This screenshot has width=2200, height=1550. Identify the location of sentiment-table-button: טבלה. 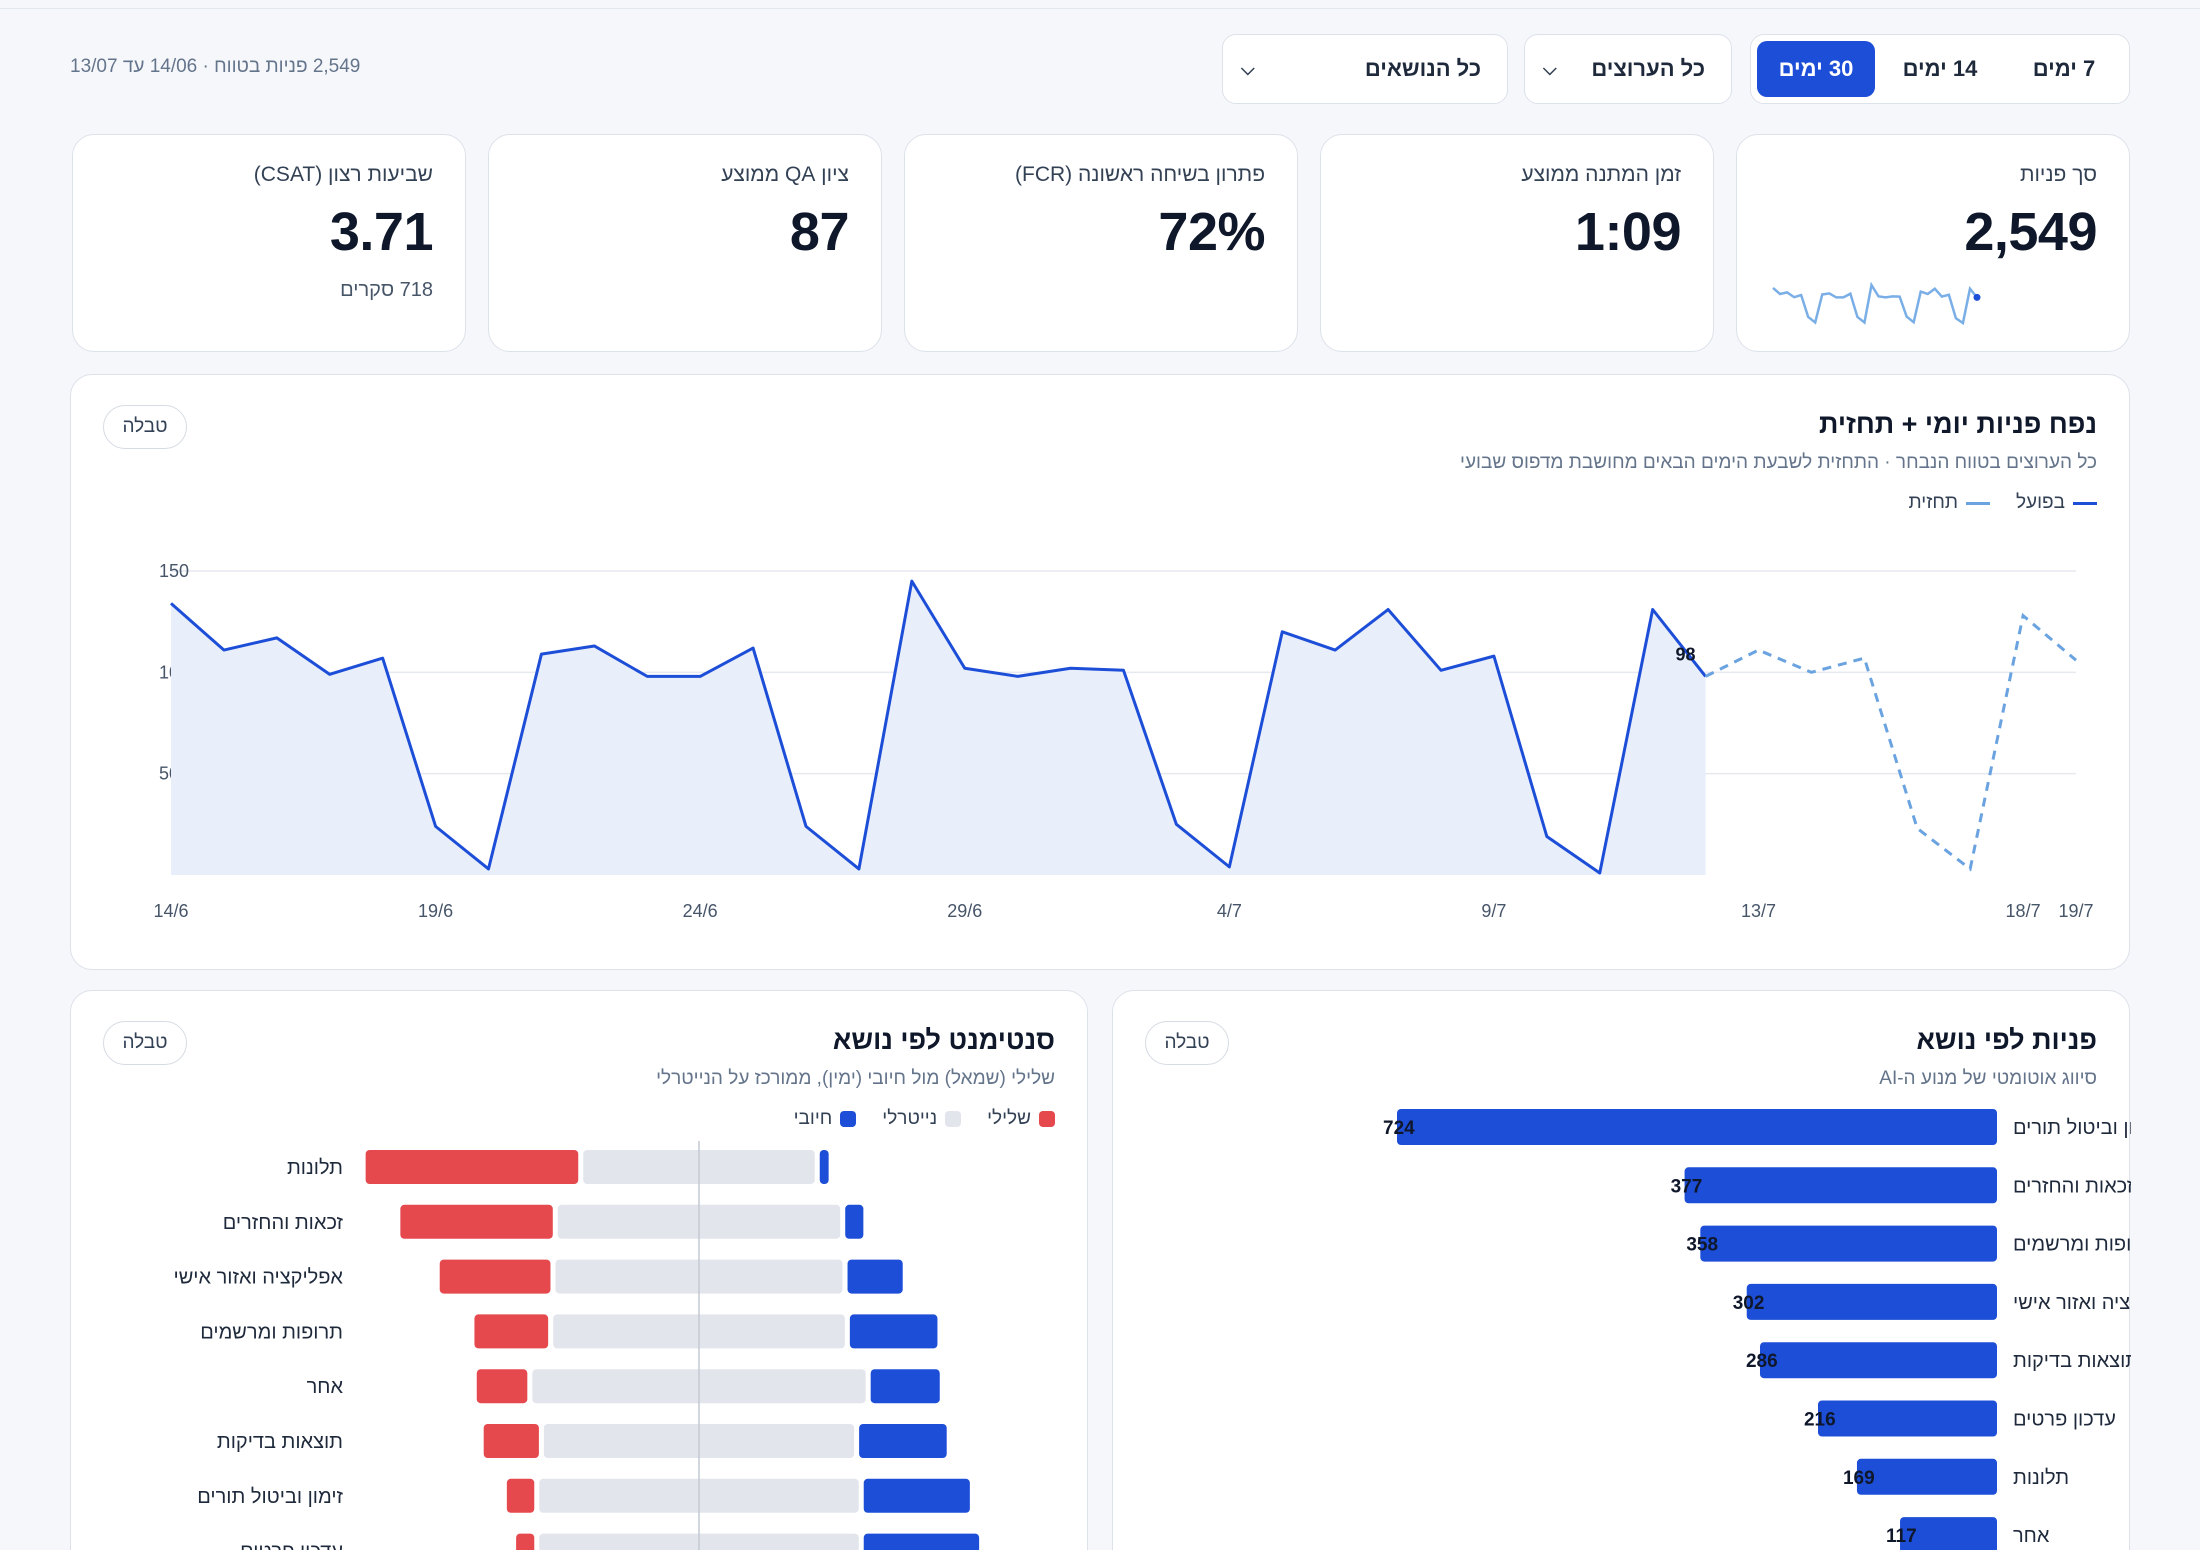
(145, 1043).